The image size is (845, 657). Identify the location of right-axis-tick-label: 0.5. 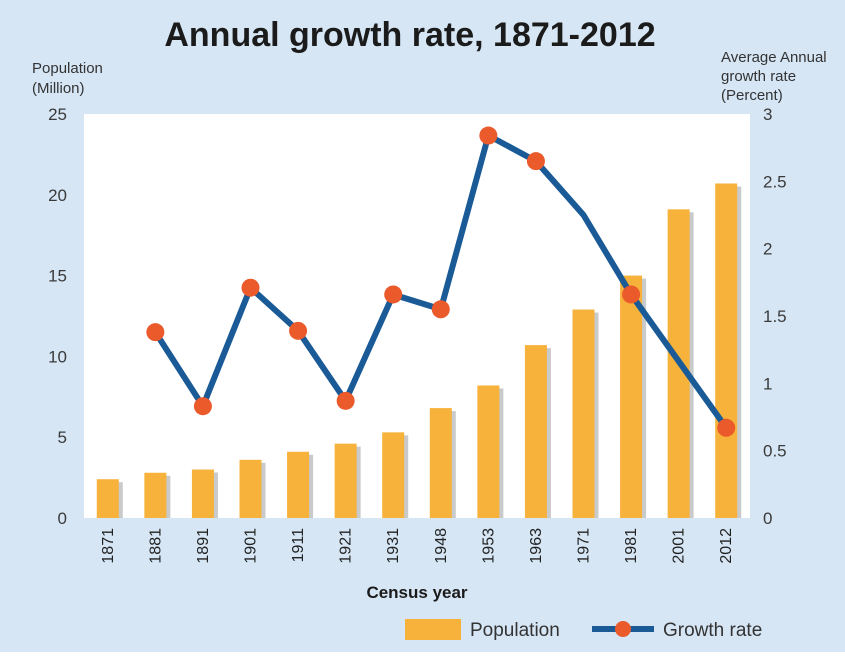
(775, 451).